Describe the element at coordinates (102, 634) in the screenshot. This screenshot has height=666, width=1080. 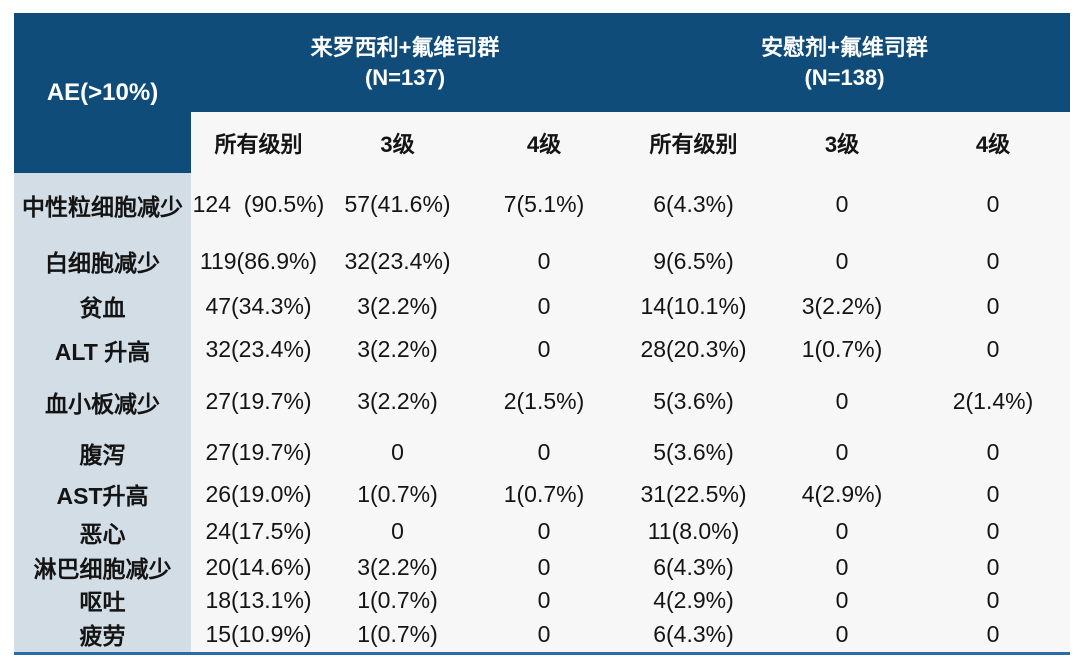
I see `ae-row-label: 疲劳` at that location.